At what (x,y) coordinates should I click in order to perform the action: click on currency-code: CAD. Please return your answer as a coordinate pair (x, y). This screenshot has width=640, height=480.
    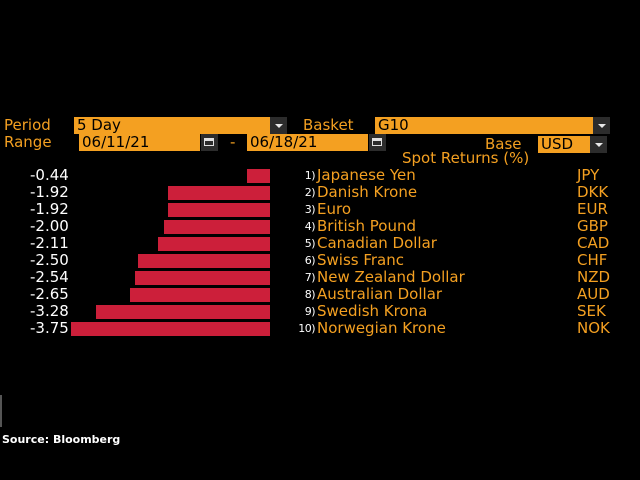
    Looking at the image, I should click on (593, 243).